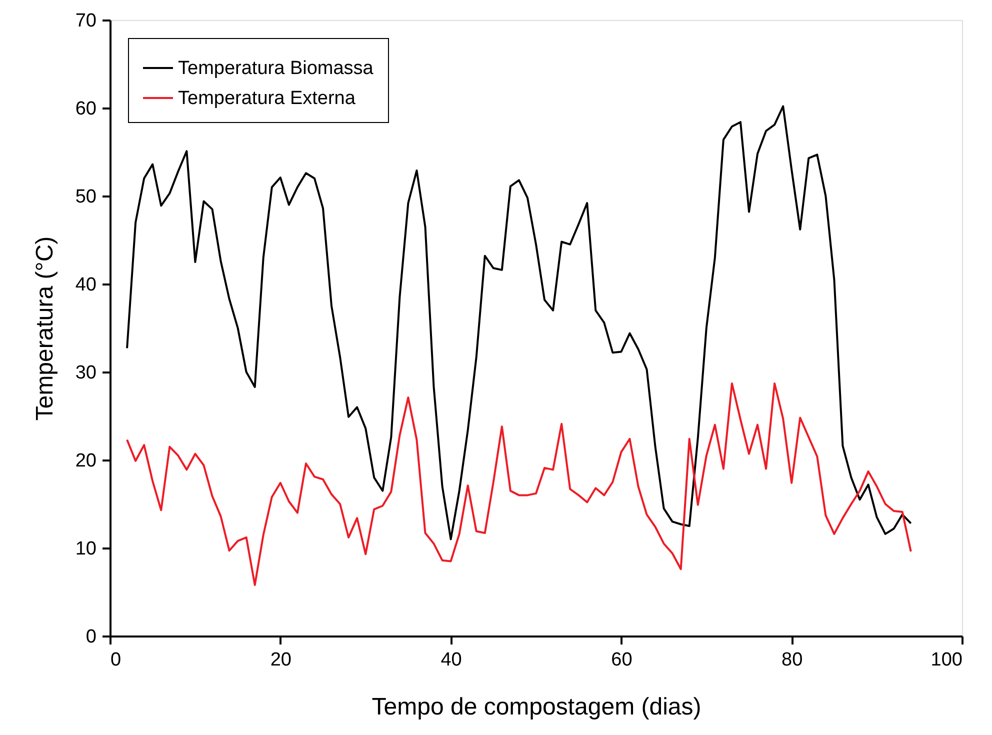  I want to click on x-tick-label: 100, so click(946, 660).